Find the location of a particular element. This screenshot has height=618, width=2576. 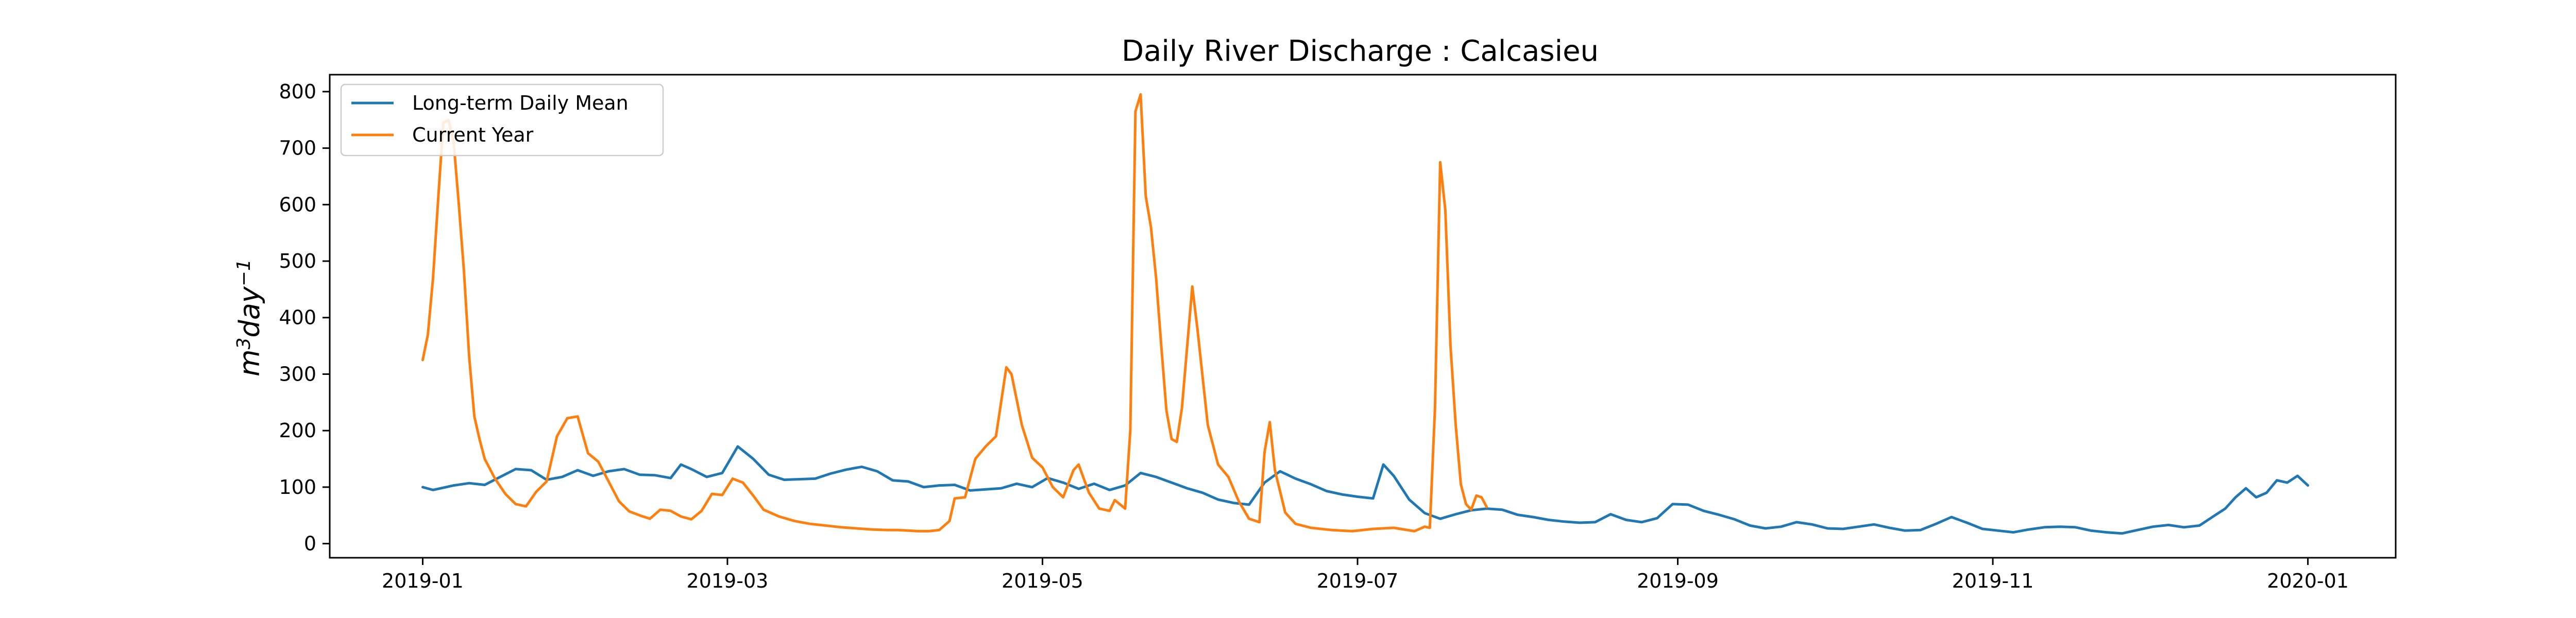

y-tick-label: 700 is located at coordinates (297, 149).